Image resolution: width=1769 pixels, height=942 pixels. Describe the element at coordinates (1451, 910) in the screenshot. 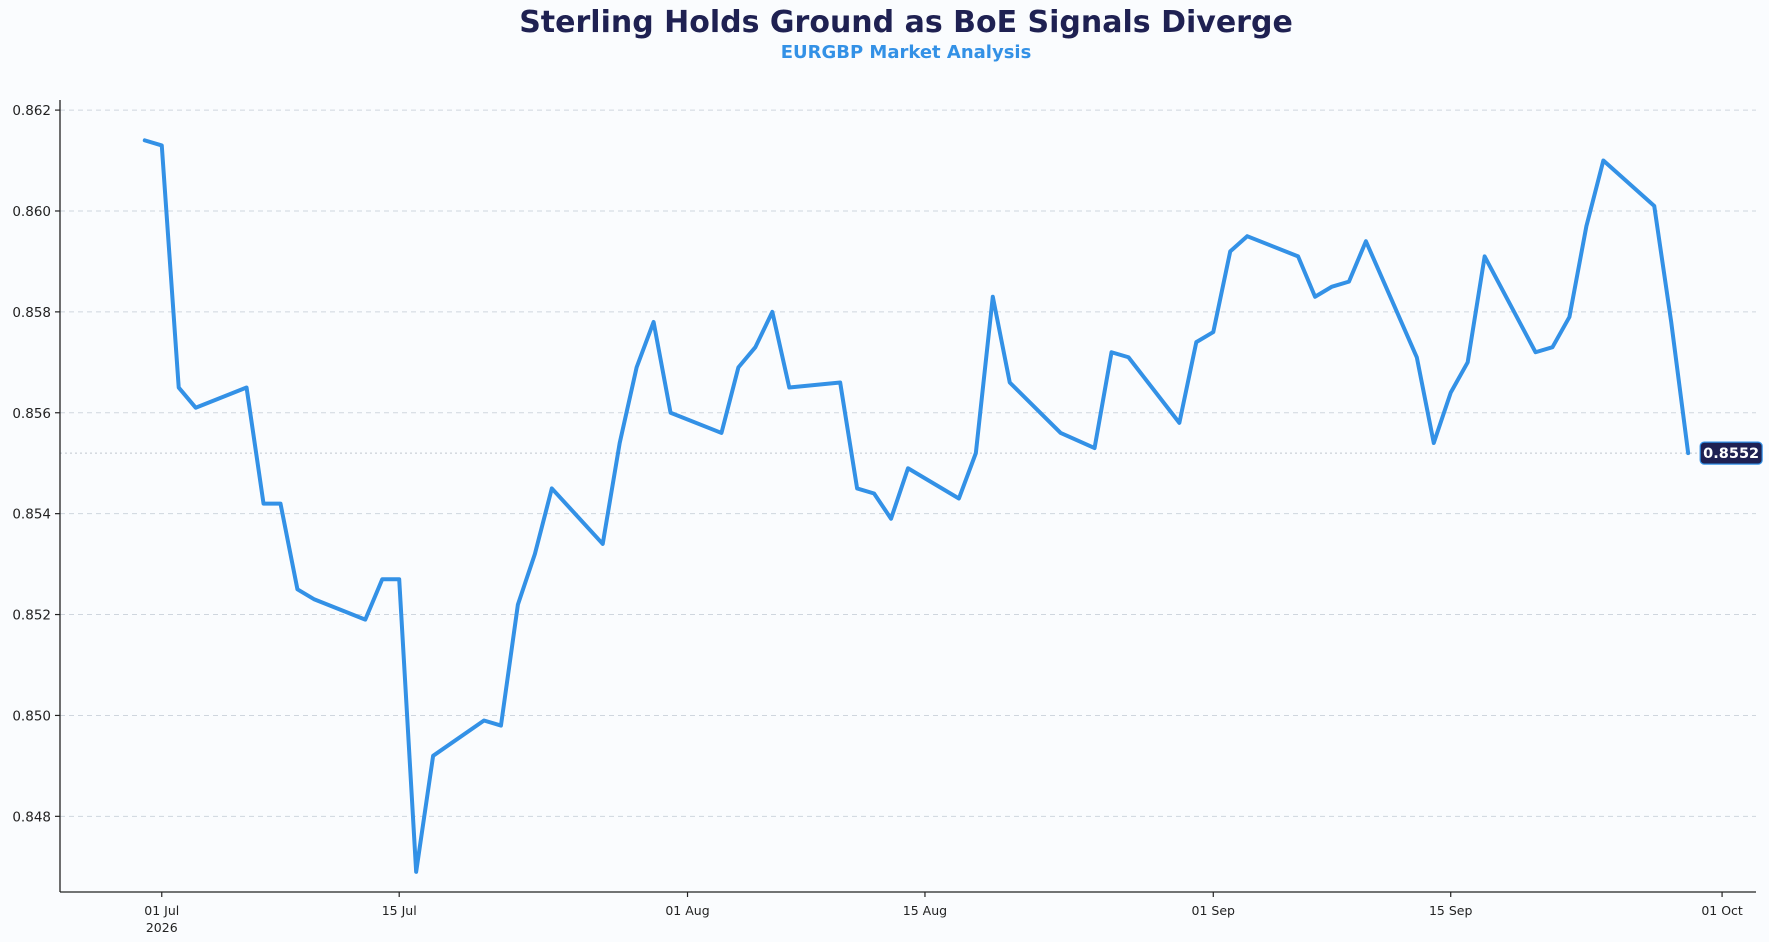

I see `x-tick-label: 15 Sep` at that location.